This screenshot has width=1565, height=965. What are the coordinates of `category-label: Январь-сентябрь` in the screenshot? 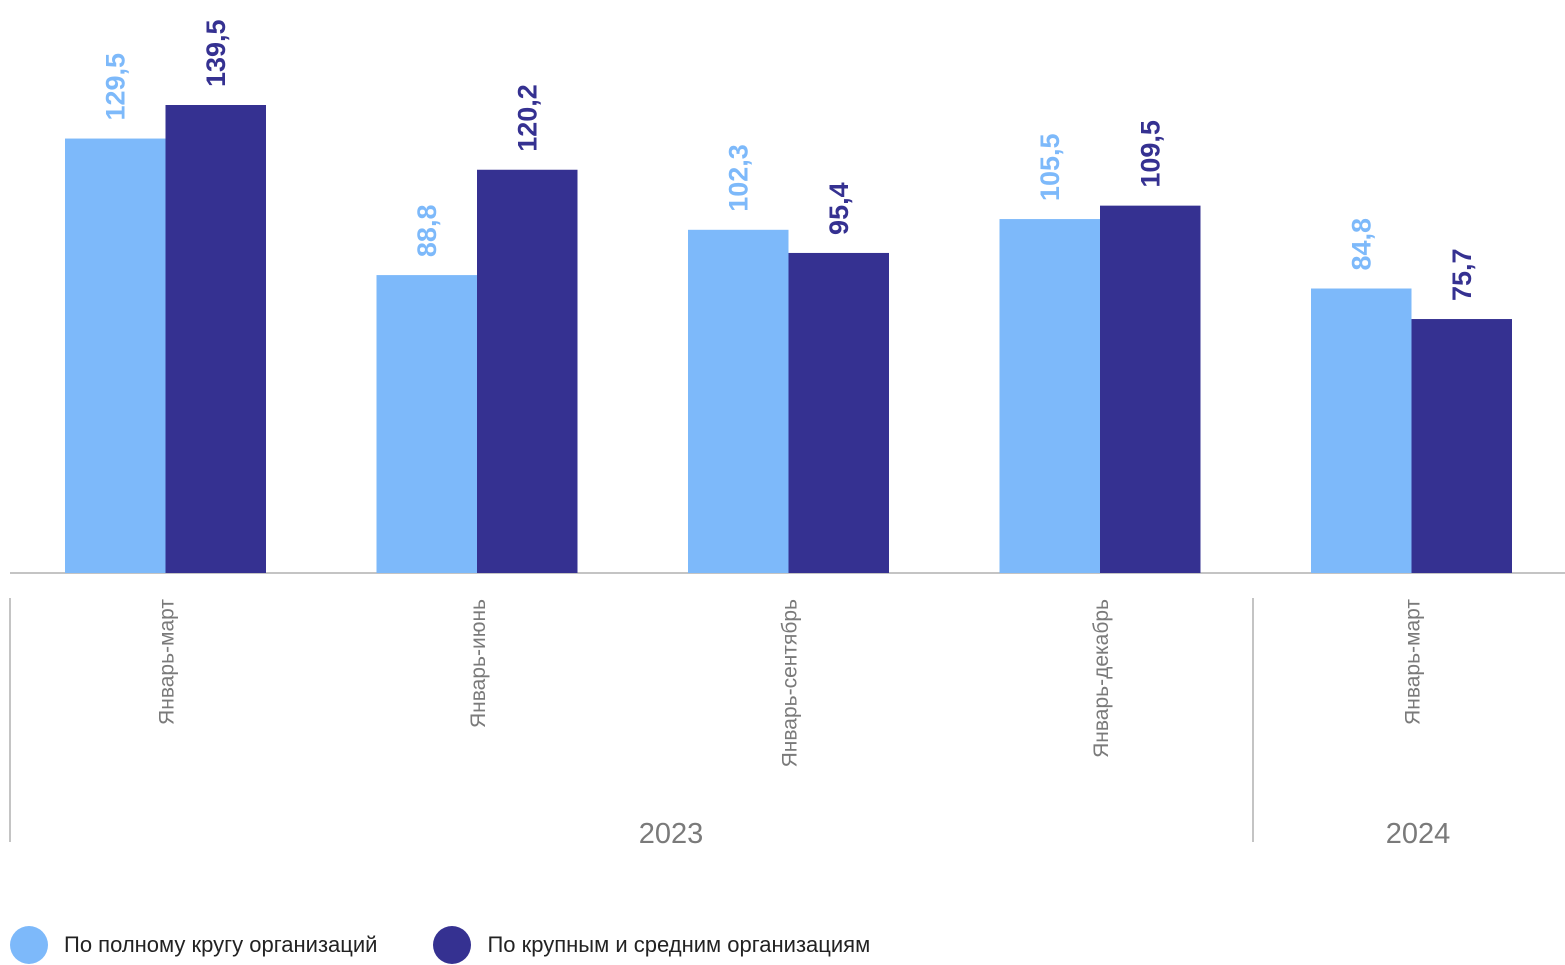 It's located at (790, 683).